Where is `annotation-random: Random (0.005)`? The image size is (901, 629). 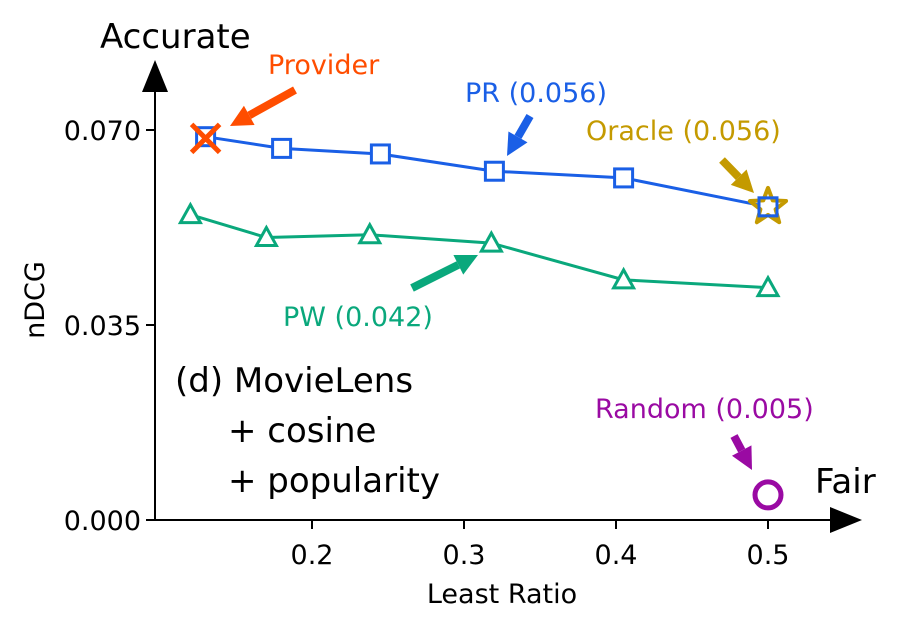 annotation-random: Random (0.005) is located at coordinates (704, 409).